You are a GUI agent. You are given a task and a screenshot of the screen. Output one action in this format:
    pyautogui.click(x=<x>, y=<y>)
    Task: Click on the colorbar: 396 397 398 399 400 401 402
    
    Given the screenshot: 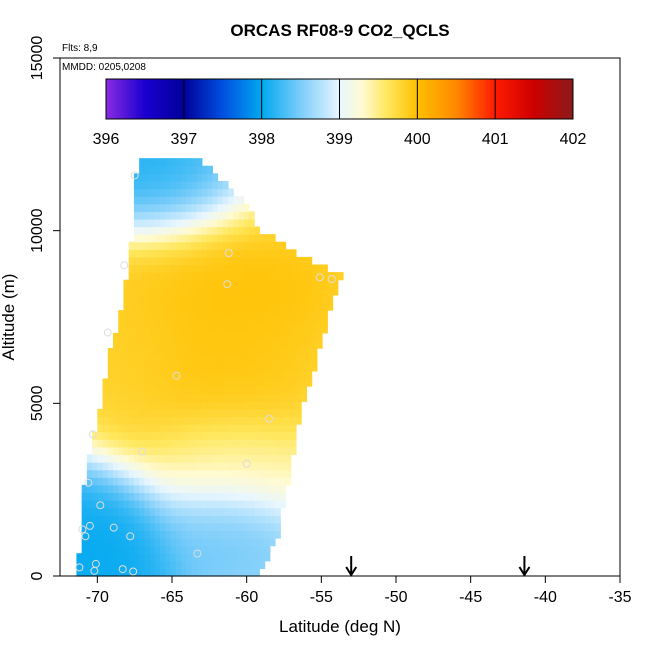 What is the action you would take?
    pyautogui.click(x=339, y=113)
    